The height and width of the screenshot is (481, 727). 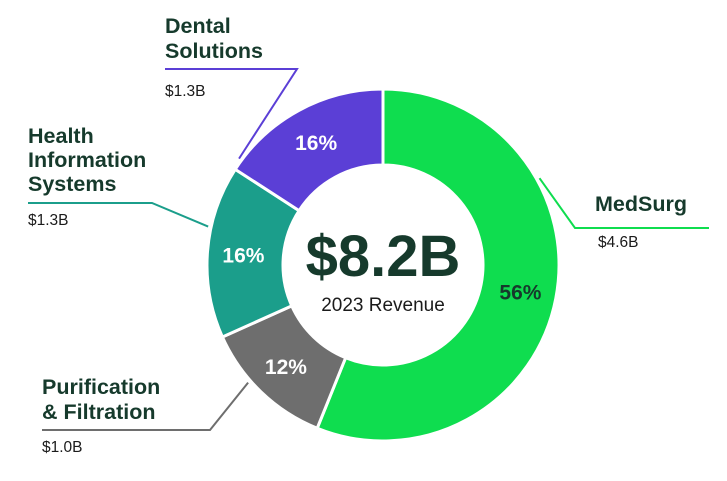 What do you see at coordinates (383, 305) in the screenshot?
I see `center-total-label: 2023 Revenue` at bounding box center [383, 305].